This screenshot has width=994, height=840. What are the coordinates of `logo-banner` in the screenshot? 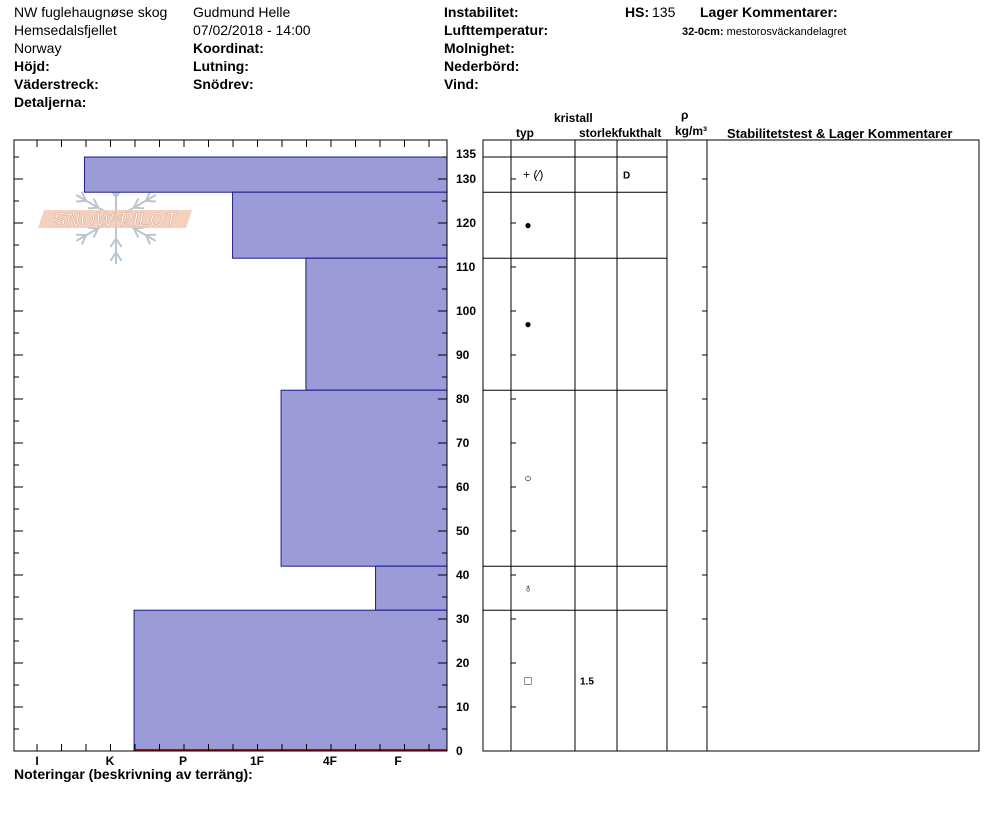 It's located at (115, 219).